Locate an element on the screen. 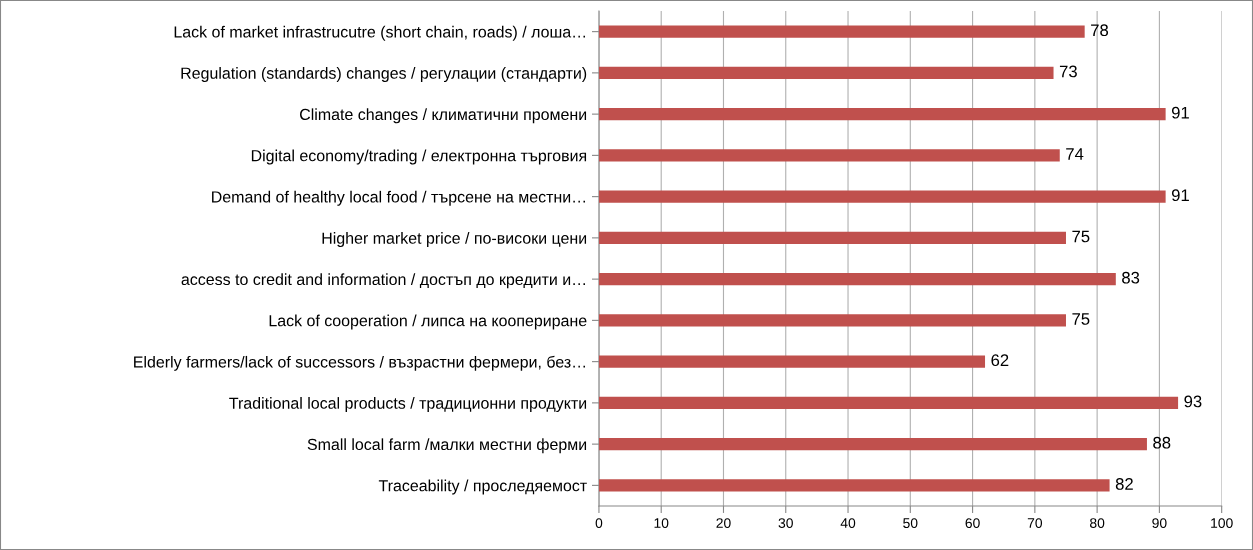  data-label: 88 is located at coordinates (1162, 442).